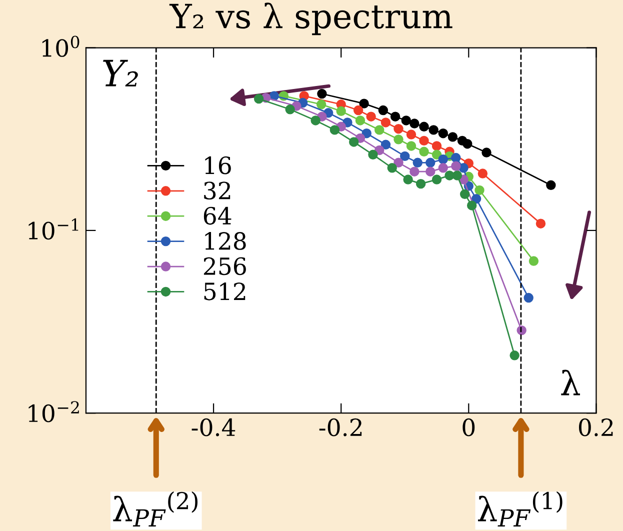 The width and height of the screenshot is (623, 531). What do you see at coordinates (155, 508) in the screenshot?
I see `ref-line-label: λ$_{PF}$$^{(2)}$` at bounding box center [155, 508].